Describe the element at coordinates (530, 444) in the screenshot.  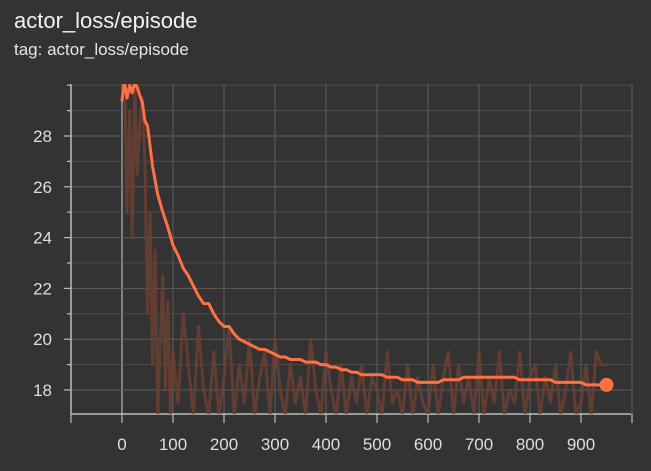
I see `x-tick-label: 800` at that location.